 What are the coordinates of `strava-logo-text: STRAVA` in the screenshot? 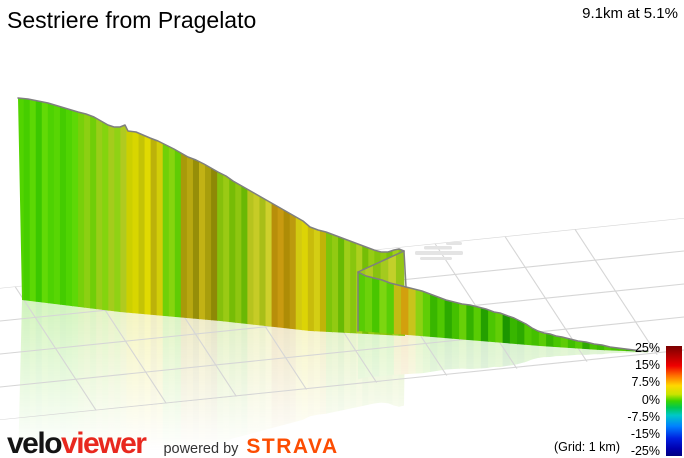 It's located at (292, 446).